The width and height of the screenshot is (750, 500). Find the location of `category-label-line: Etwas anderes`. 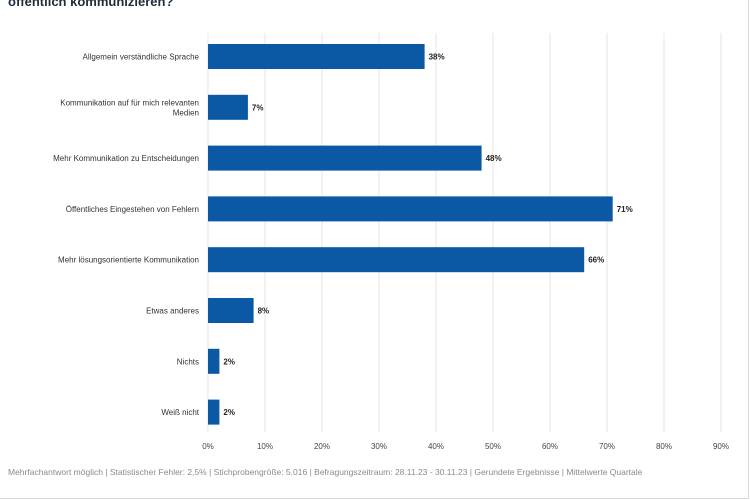

category-label-line: Etwas anderes is located at coordinates (172, 311).